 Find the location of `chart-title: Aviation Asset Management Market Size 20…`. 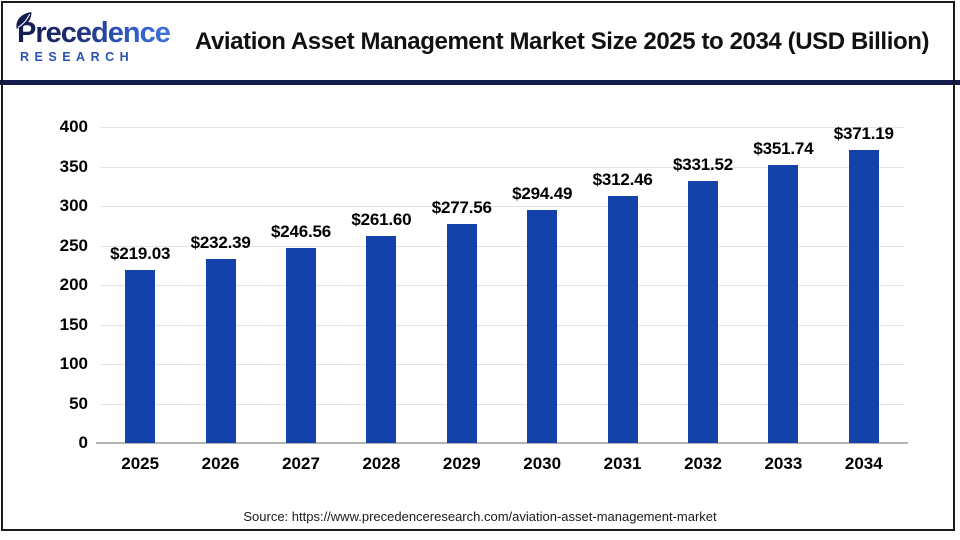

chart-title: Aviation Asset Management Market Size 20… is located at coordinates (562, 41).